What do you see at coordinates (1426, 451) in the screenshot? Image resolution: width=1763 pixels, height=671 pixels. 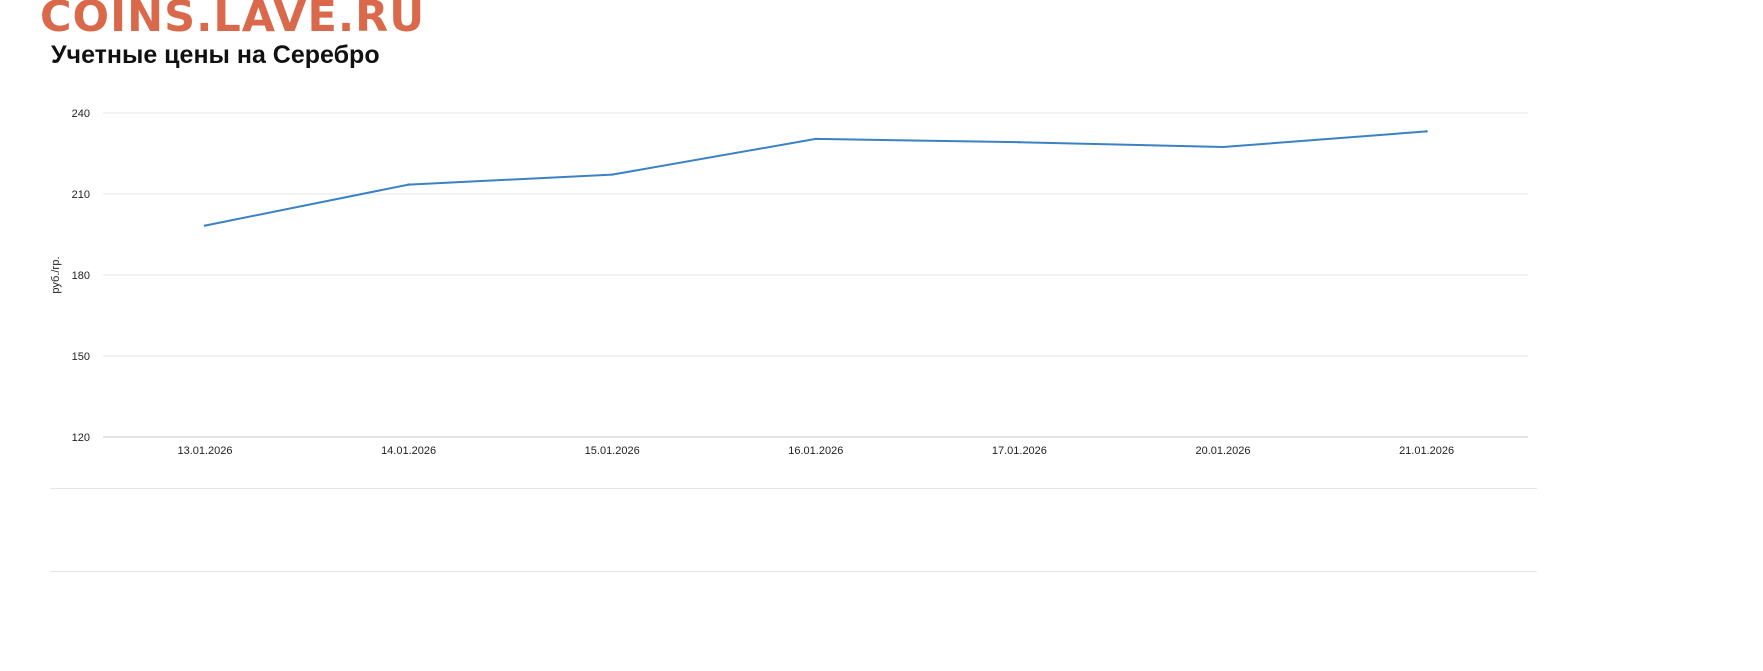 I see `x-tick-label: 21.01.2026` at bounding box center [1426, 451].